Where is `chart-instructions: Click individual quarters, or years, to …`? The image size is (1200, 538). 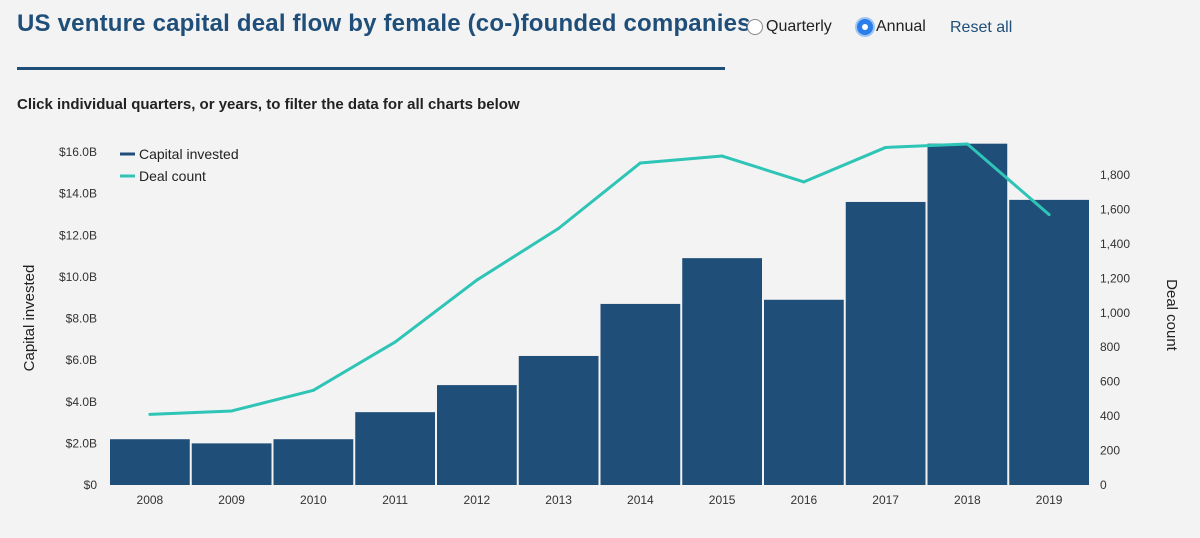
chart-instructions: Click individual quarters, or years, to … is located at coordinates (268, 104).